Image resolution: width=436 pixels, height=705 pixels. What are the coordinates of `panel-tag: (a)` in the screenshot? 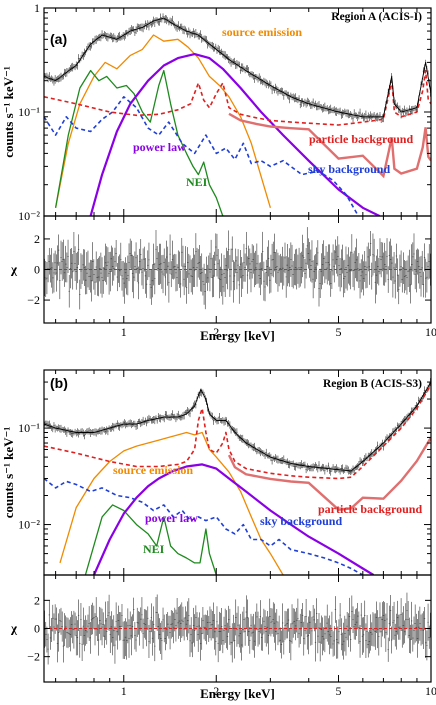 It's located at (58, 39).